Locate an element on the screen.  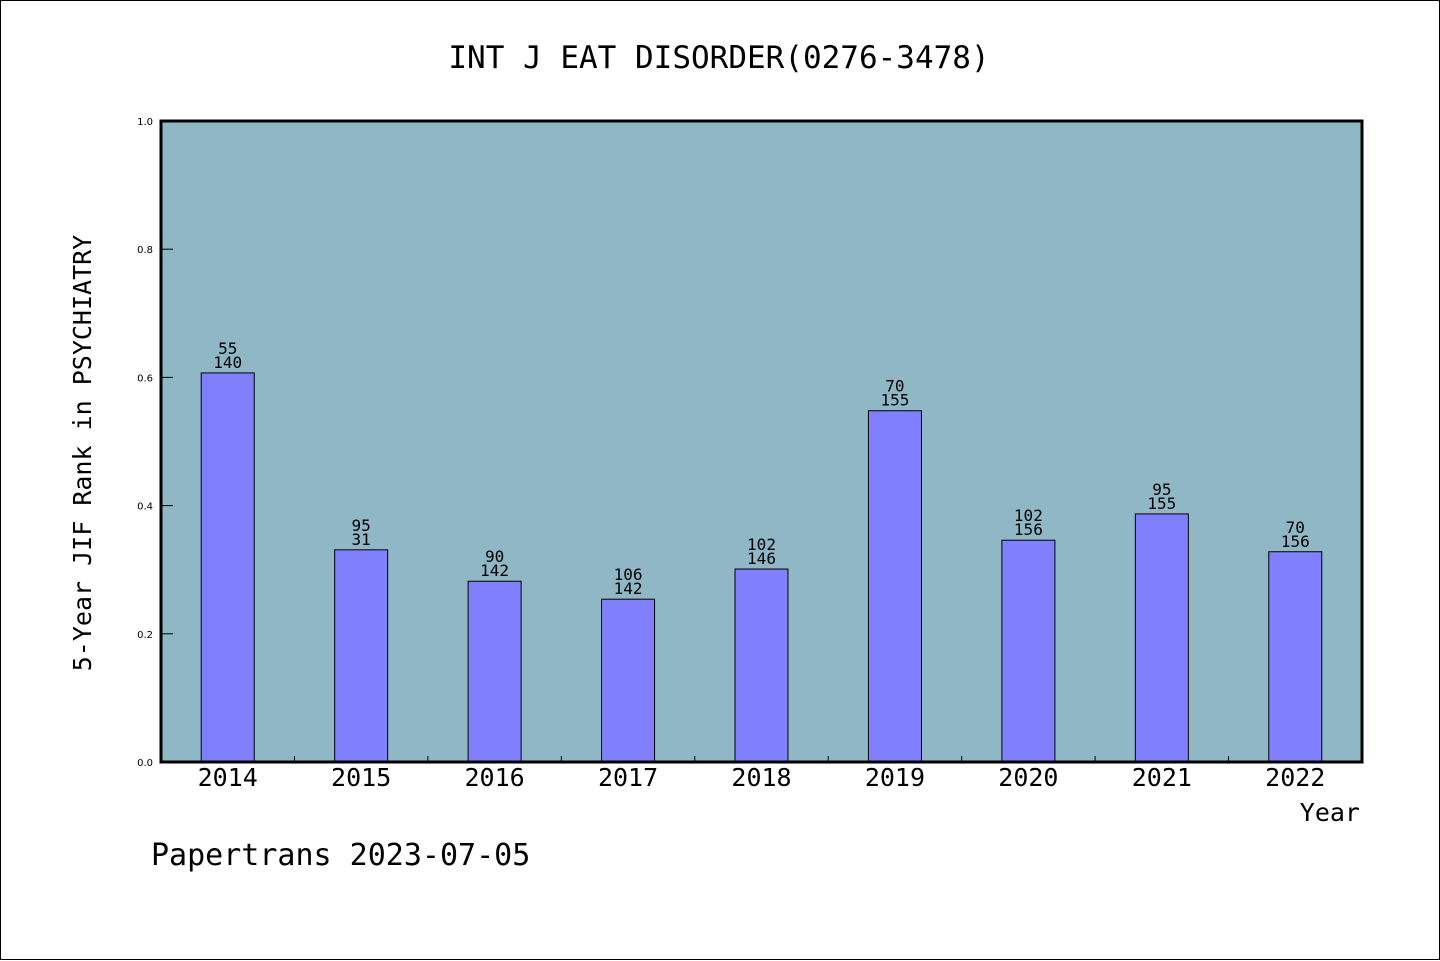
x-tick-label-2018: 2018 is located at coordinates (761, 777).